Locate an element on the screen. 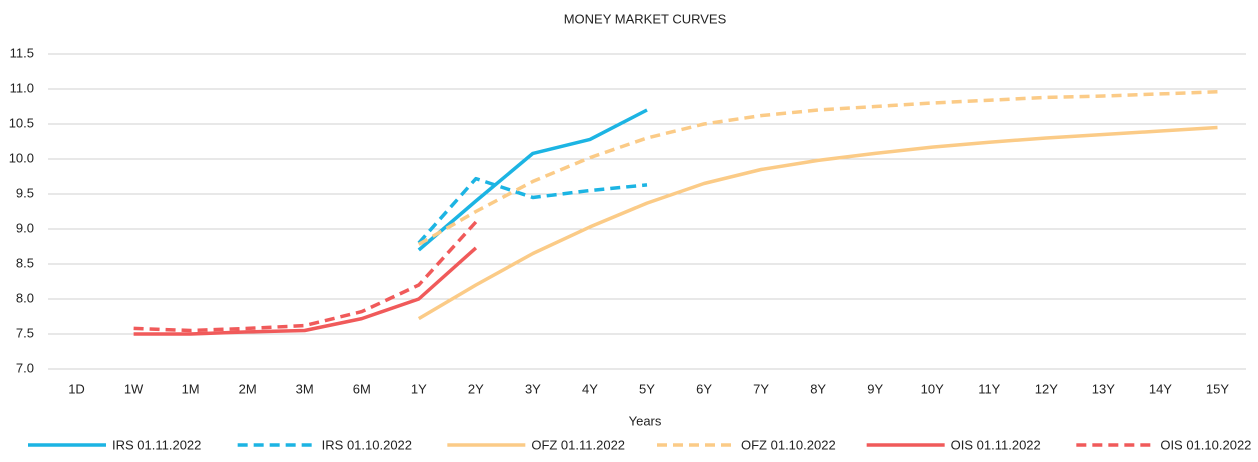 This screenshot has height=462, width=1258. x-tick-label: 8Y is located at coordinates (818, 388).